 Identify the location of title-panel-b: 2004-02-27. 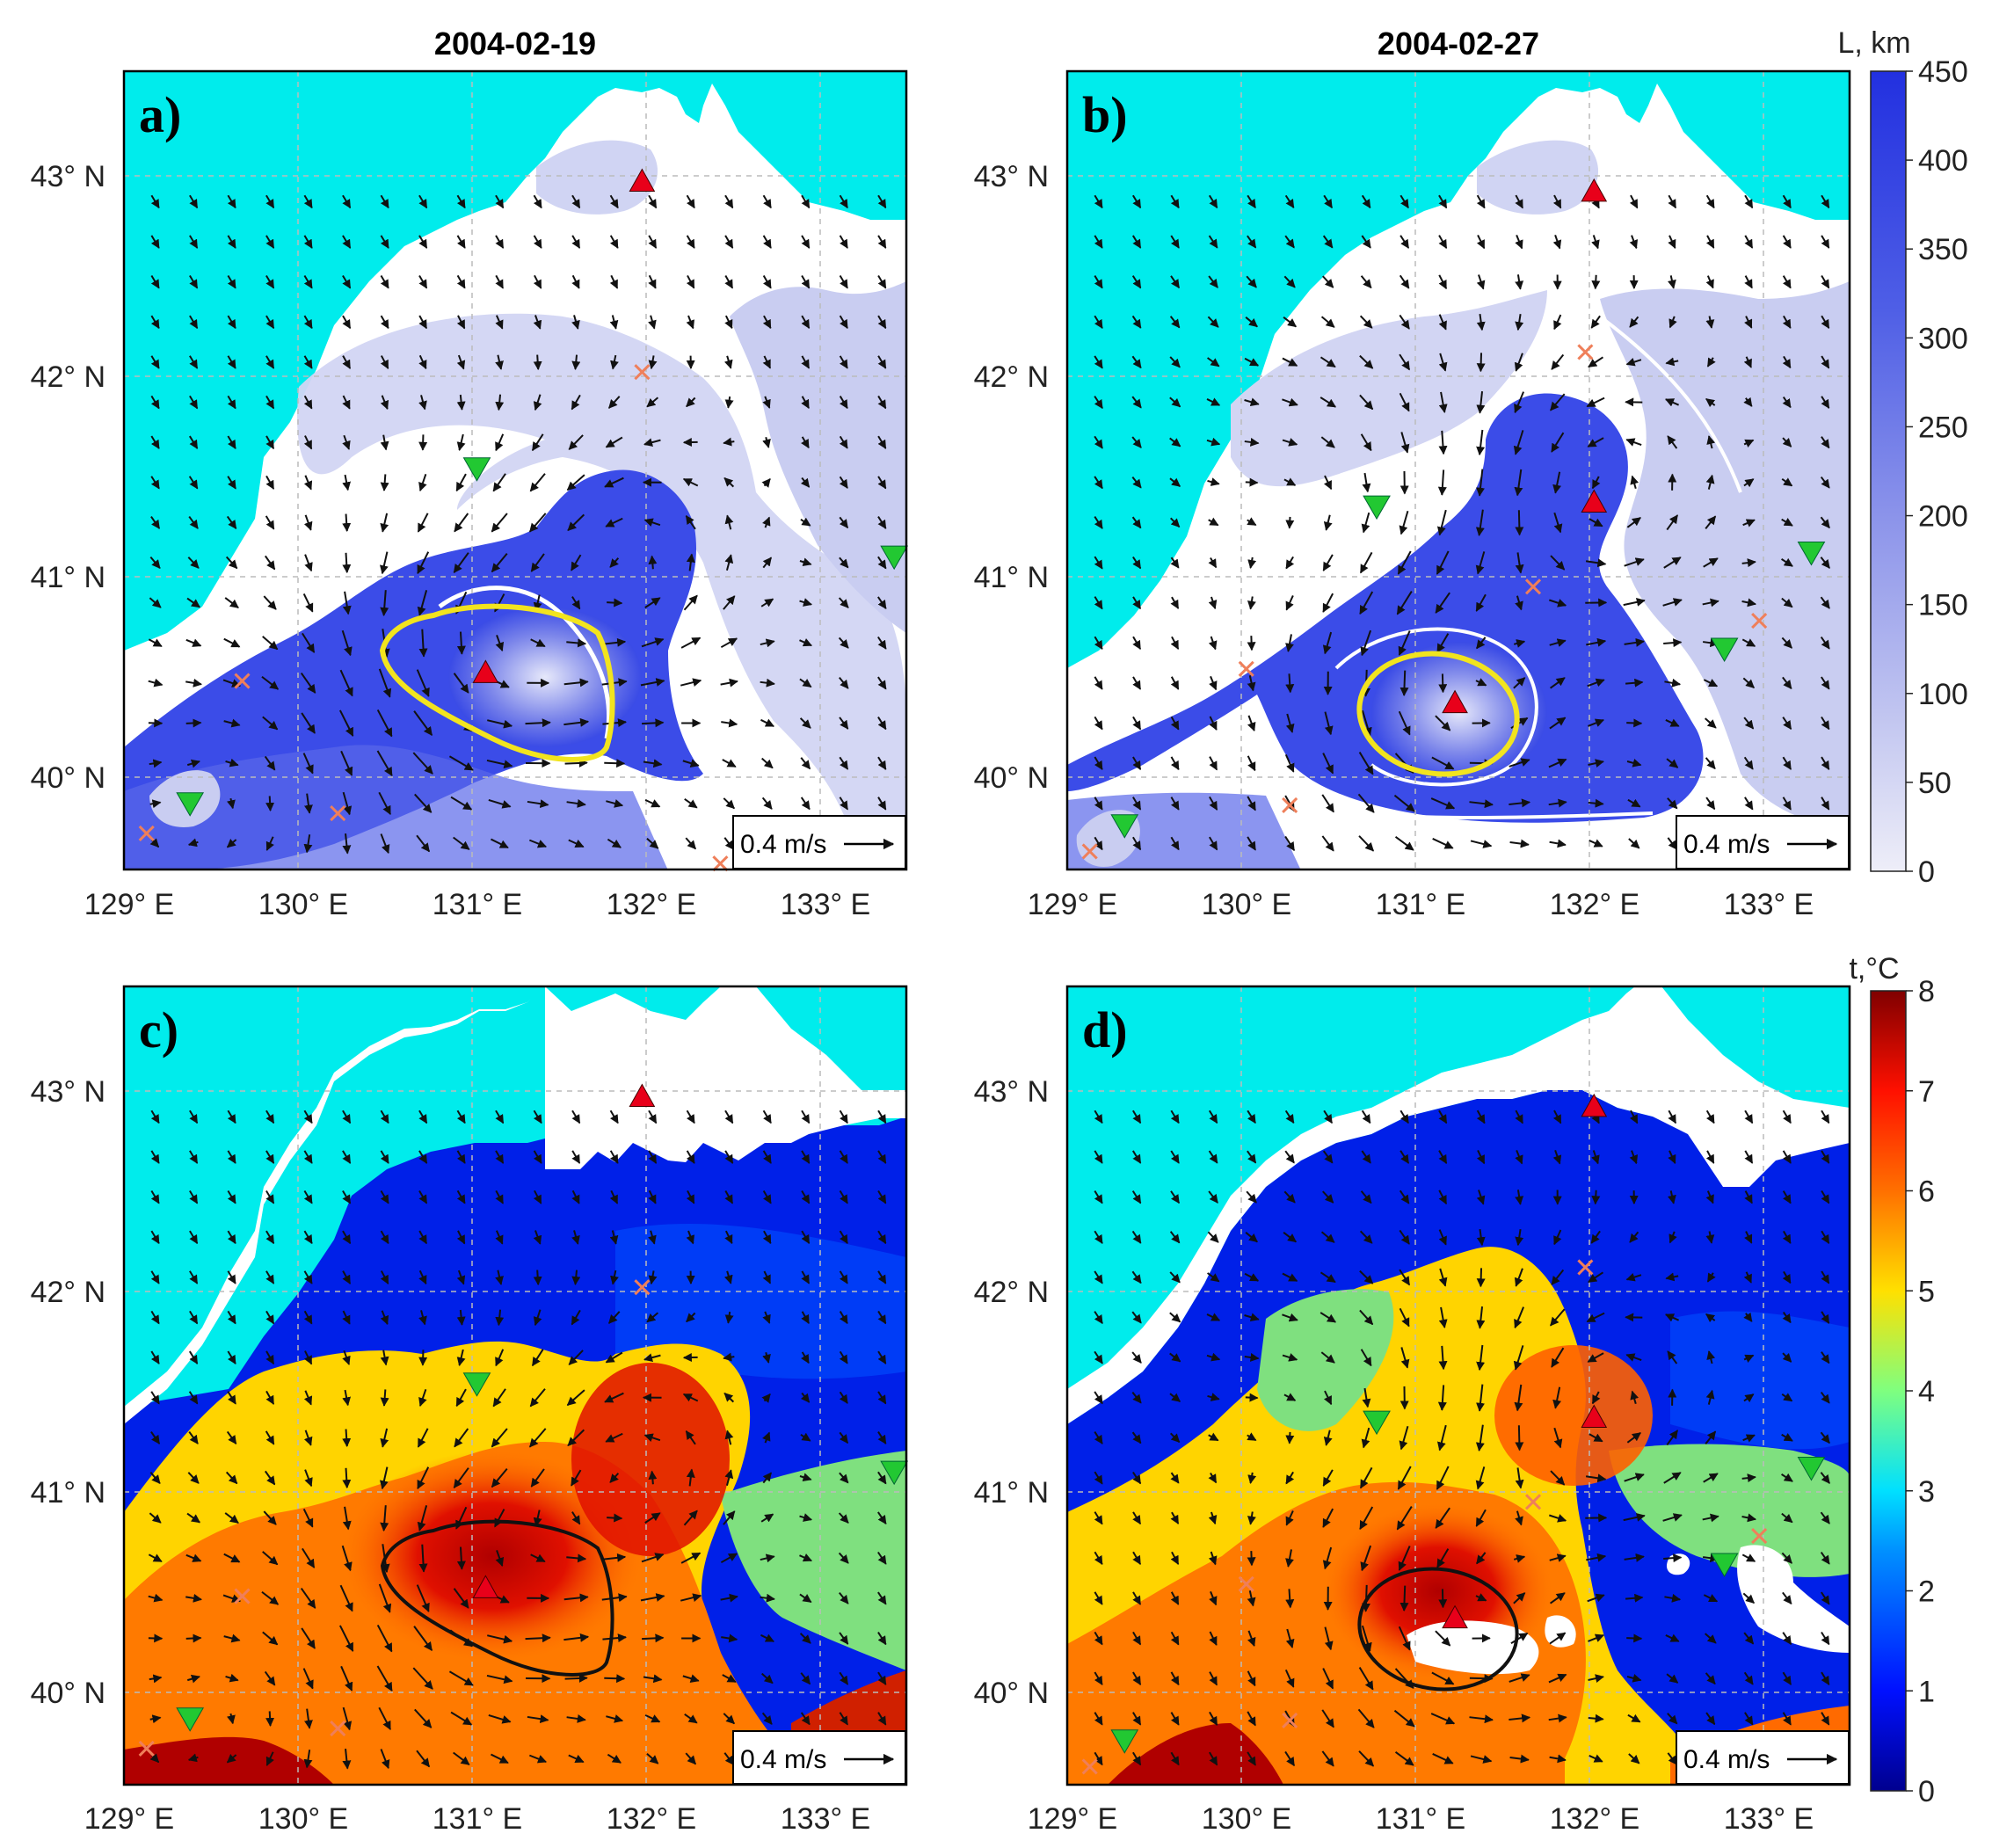
(1458, 43).